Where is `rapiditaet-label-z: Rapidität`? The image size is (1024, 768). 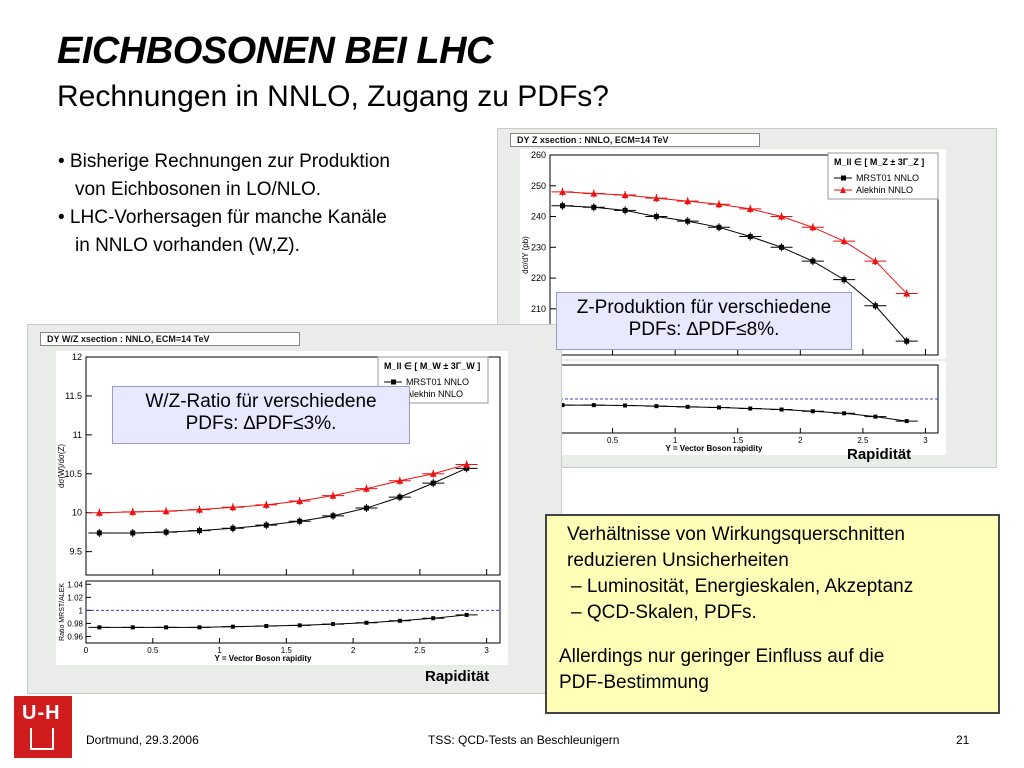 rapiditaet-label-z: Rapidität is located at coordinates (879, 454).